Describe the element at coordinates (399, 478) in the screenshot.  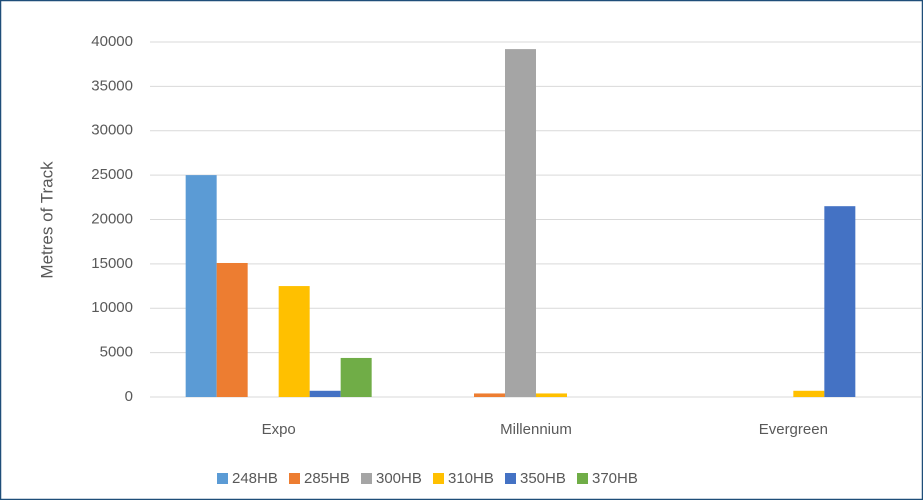
I see `legend-label: 300HB` at that location.